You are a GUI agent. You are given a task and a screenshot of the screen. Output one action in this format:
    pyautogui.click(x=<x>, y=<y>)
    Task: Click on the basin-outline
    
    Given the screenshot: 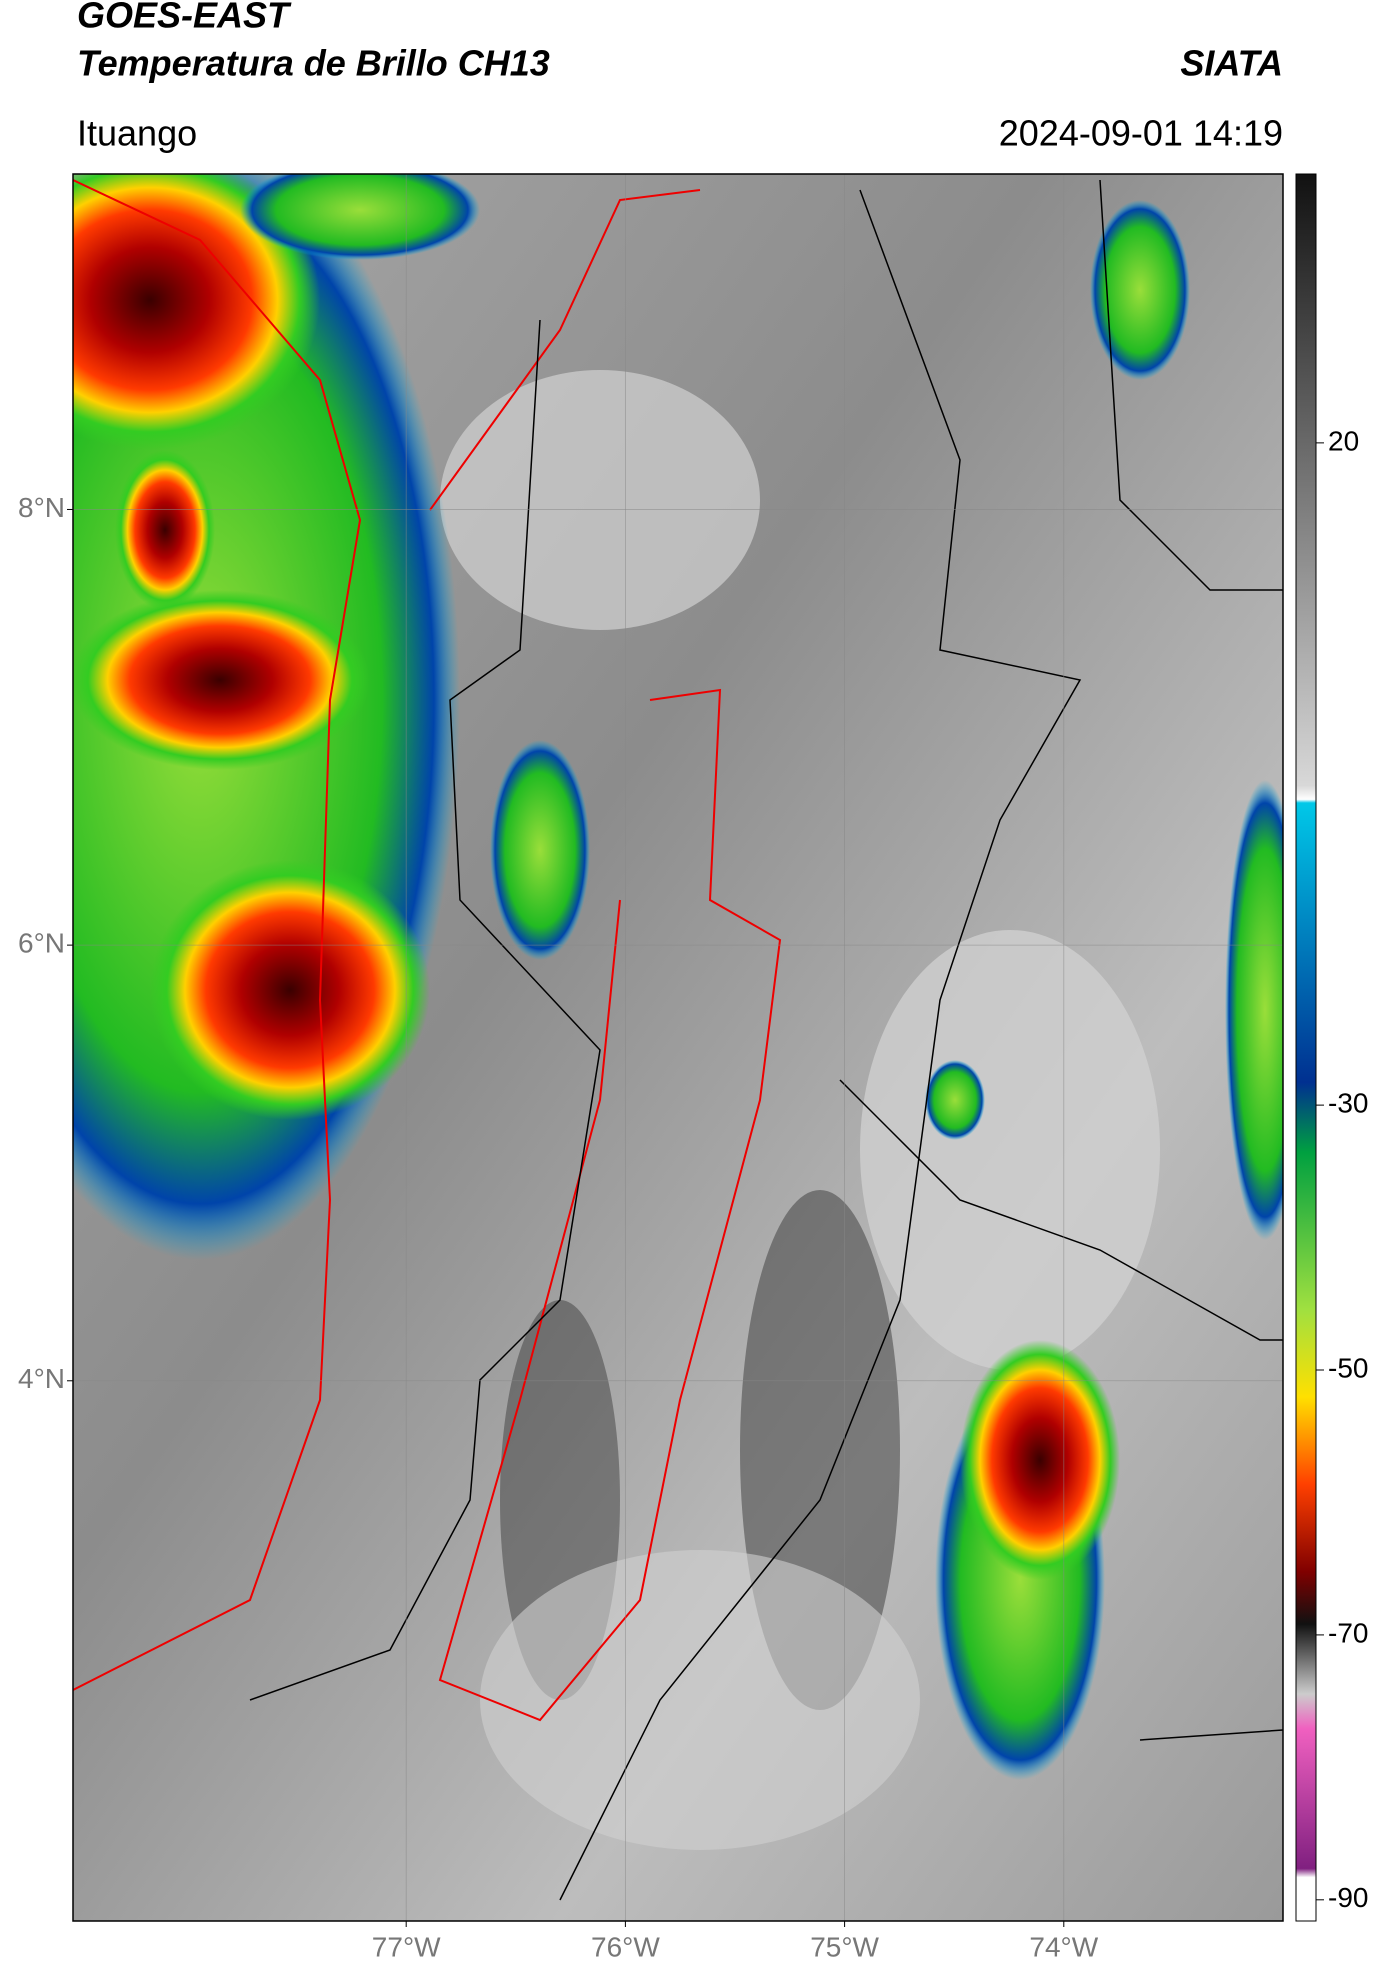 What is the action you would take?
    pyautogui.click(x=610, y=1205)
    